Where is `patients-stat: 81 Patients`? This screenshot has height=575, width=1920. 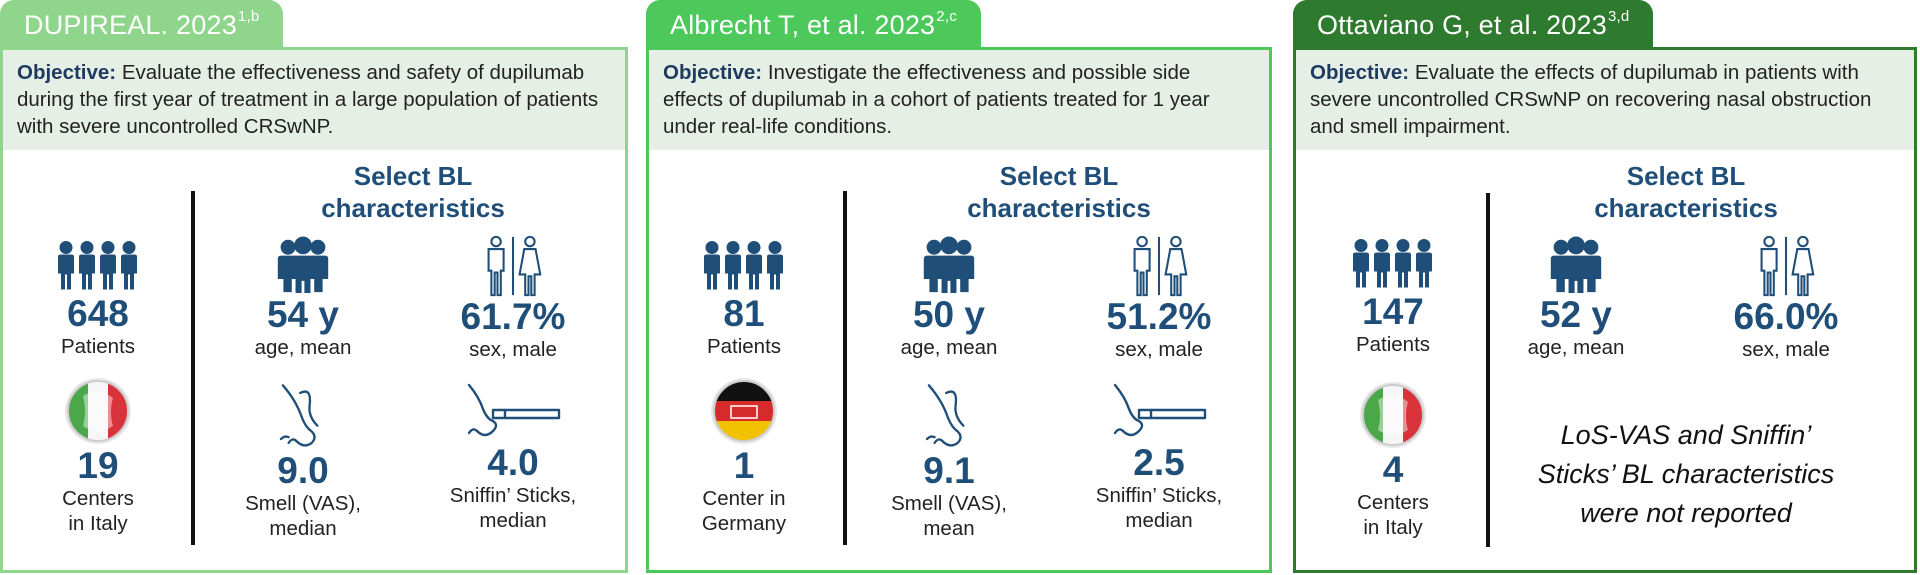
patients-stat: 81 Patients is located at coordinates (744, 298).